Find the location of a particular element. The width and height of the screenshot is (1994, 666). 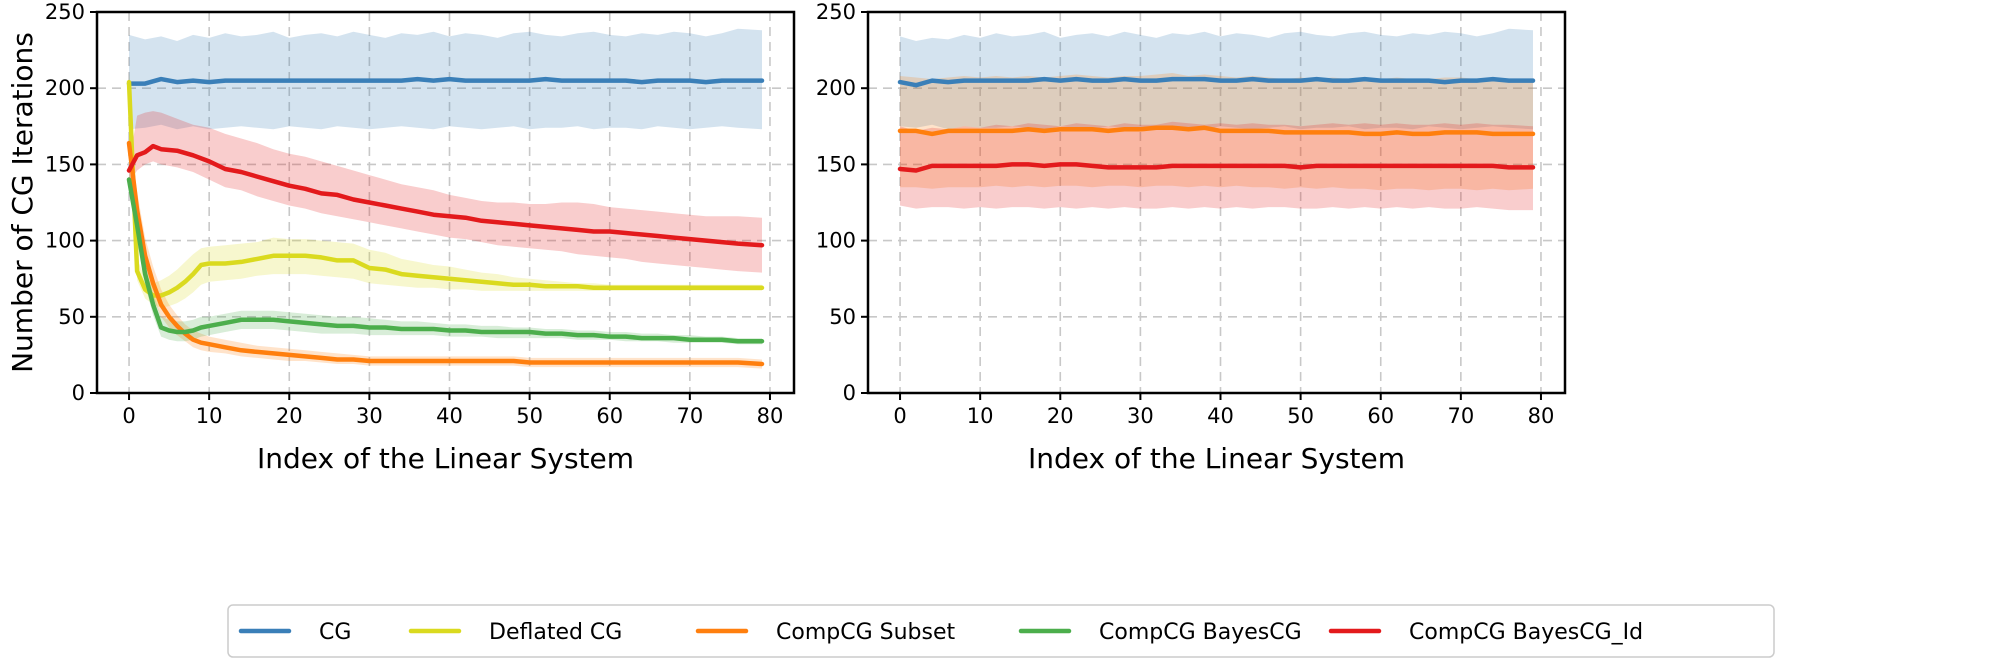

bands-right is located at coordinates (1216, 119).